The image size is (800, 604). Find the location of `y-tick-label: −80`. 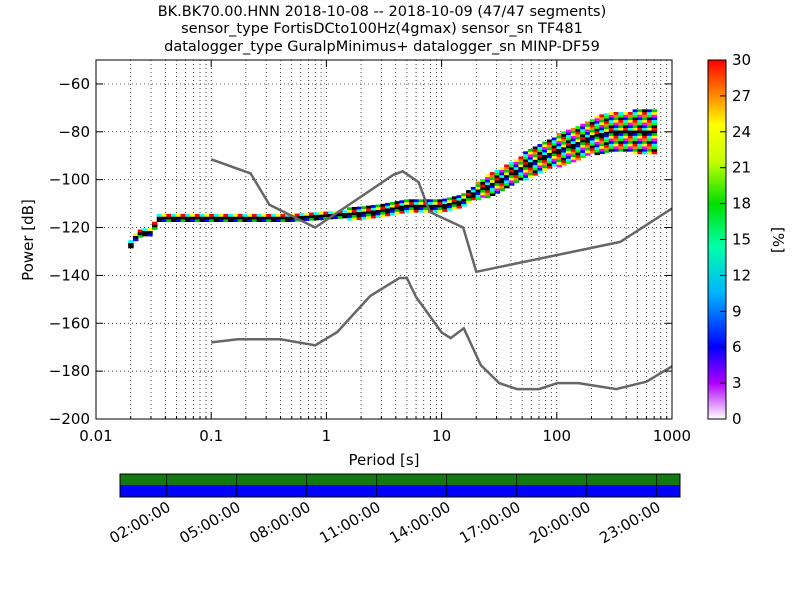

y-tick-label: −80 is located at coordinates (74, 132).